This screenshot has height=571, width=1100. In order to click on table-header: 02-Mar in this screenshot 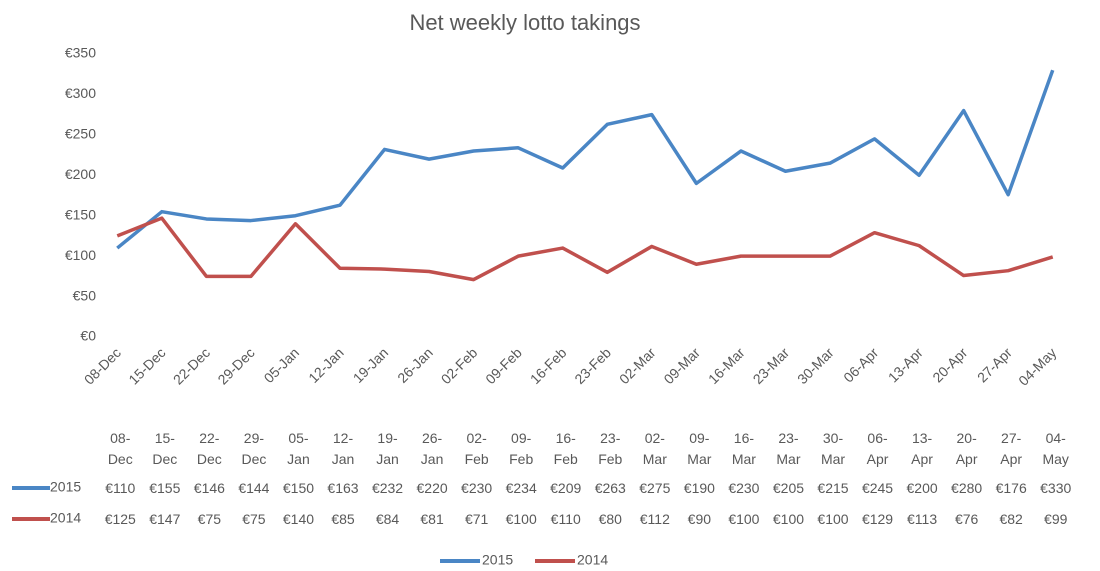, I will do `click(654, 448)`.